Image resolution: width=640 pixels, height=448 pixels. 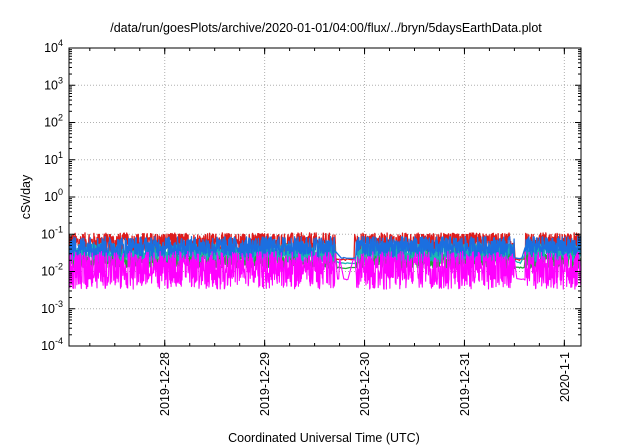 What do you see at coordinates (26, 196) in the screenshot?
I see `y-axis-label: cSv/day` at bounding box center [26, 196].